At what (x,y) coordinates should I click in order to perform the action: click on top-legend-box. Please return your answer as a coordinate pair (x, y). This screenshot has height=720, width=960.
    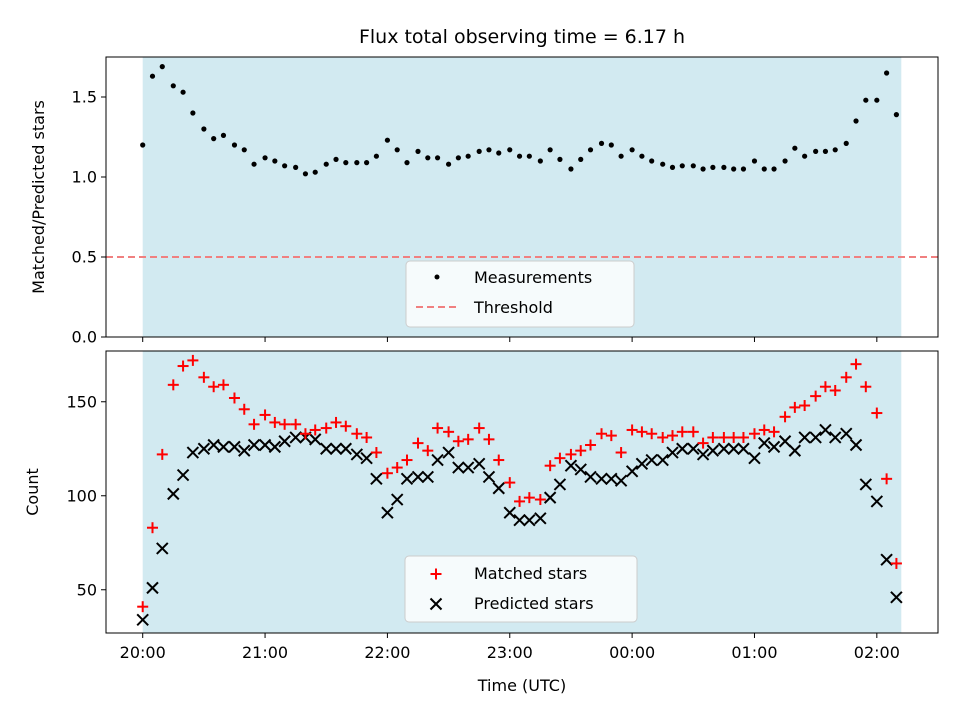
    Looking at the image, I should click on (520, 294).